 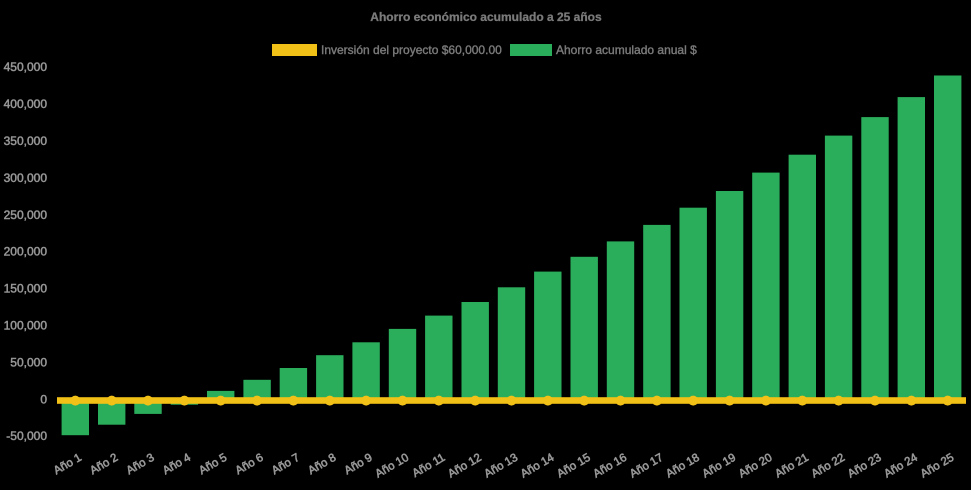 I want to click on svg-text:Inversión del proyecto $60,000: Inversión del proyecto $60,000.00, so click(x=411, y=50).